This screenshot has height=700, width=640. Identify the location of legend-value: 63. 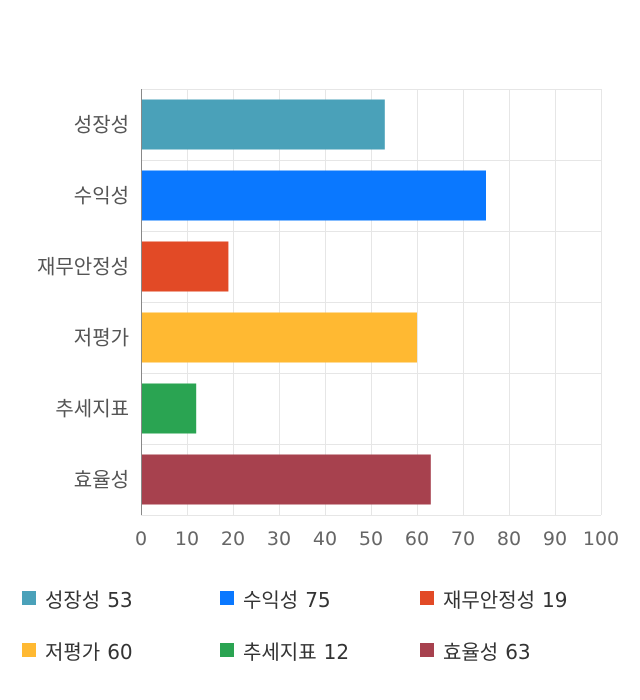
(518, 651).